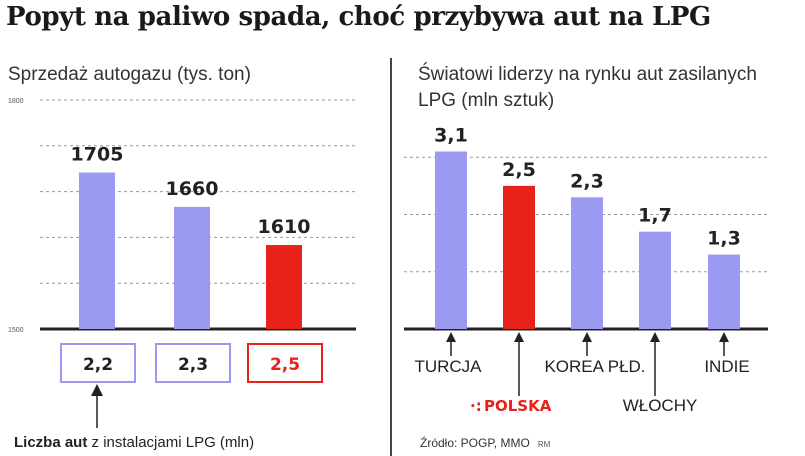 Image resolution: width=805 pixels, height=456 pixels. I want to click on author-initials: RM, so click(544, 444).